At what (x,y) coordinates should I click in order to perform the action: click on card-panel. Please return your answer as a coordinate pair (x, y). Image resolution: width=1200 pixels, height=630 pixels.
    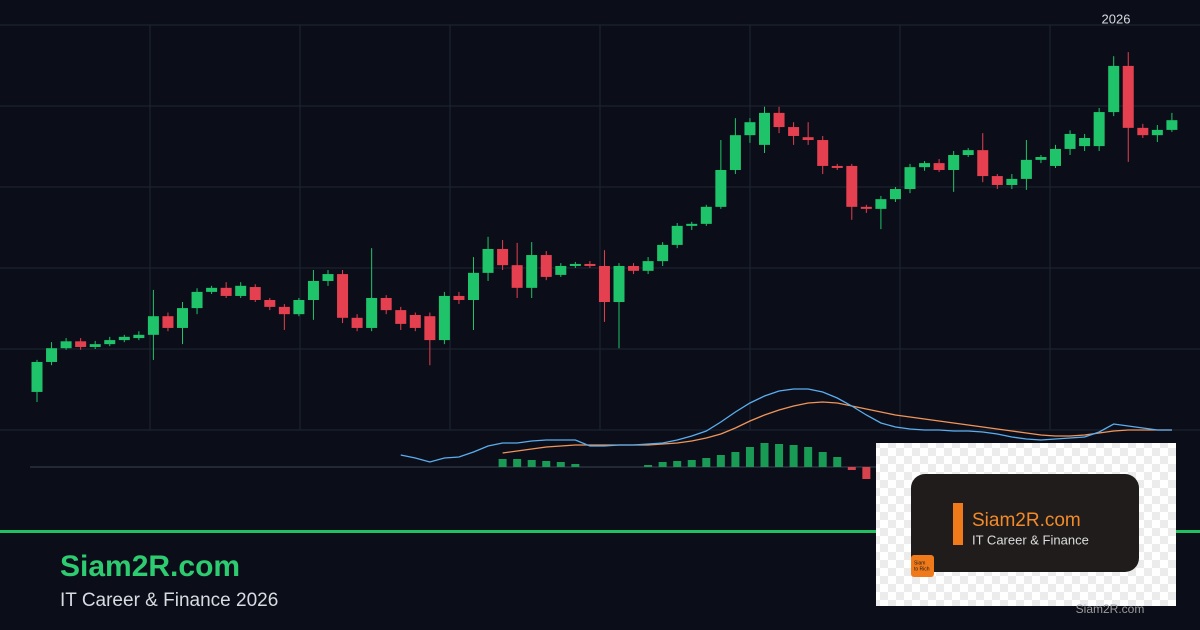
    Looking at the image, I should click on (1025, 523).